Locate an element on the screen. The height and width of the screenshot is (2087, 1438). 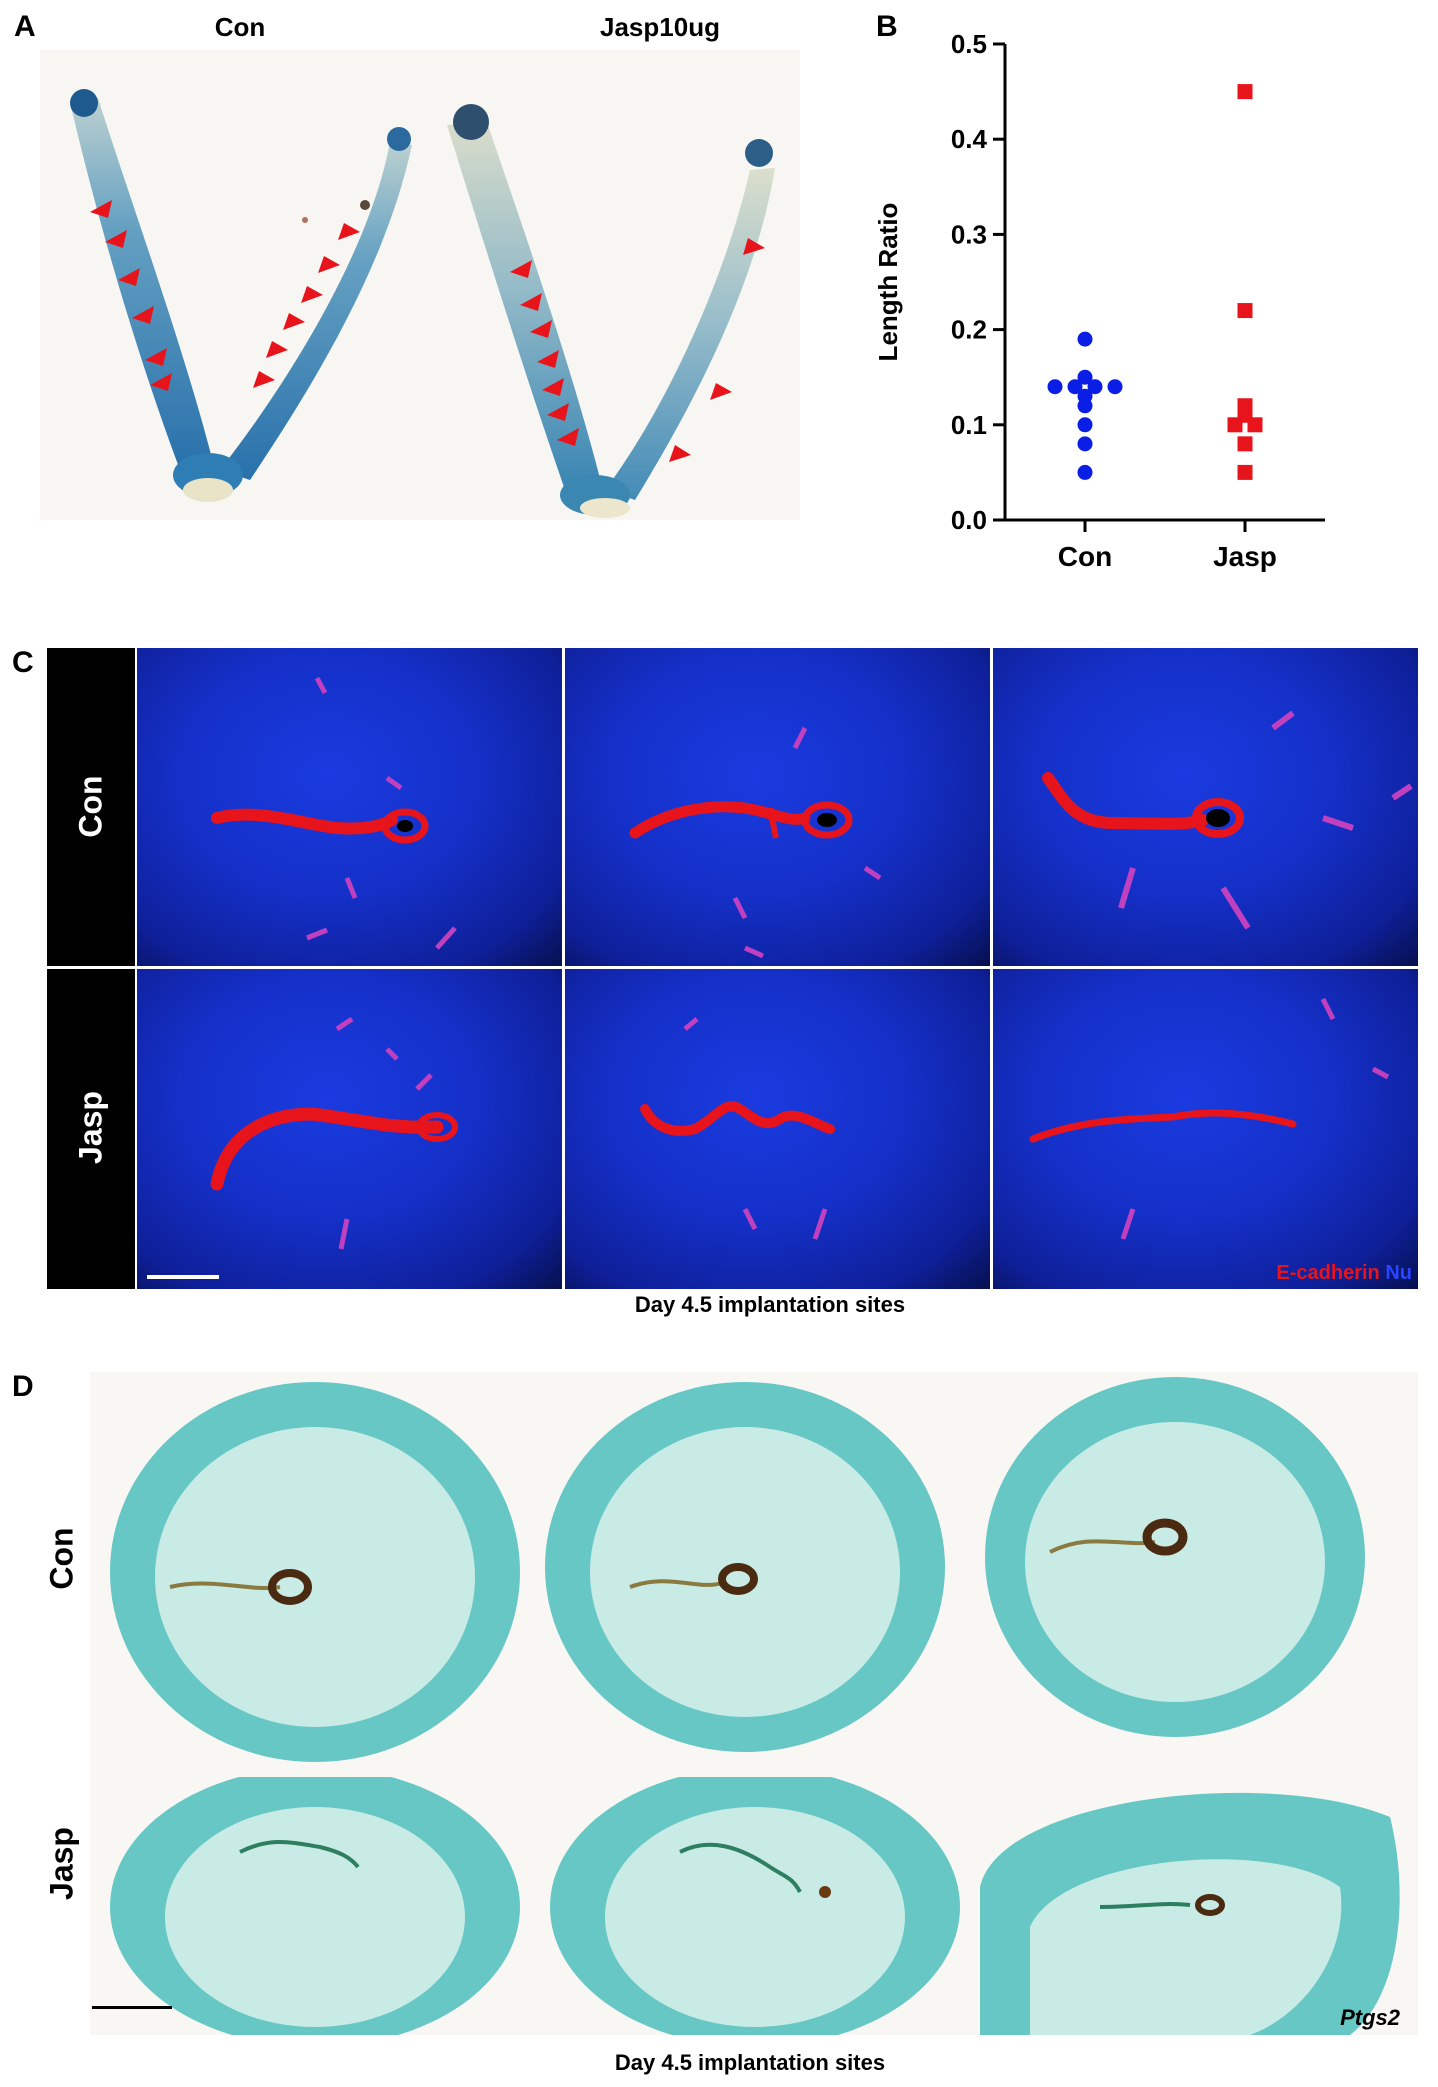
ihc-jasp-3: Ptgs2 is located at coordinates (1194, 1906).